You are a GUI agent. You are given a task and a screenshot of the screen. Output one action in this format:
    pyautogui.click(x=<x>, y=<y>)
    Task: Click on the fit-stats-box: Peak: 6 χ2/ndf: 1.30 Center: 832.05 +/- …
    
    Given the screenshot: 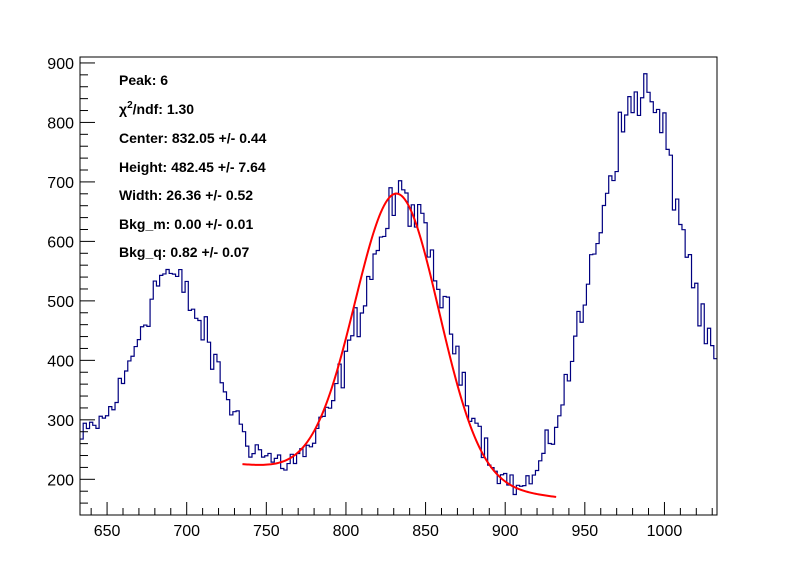 What is the action you would take?
    pyautogui.click(x=193, y=166)
    